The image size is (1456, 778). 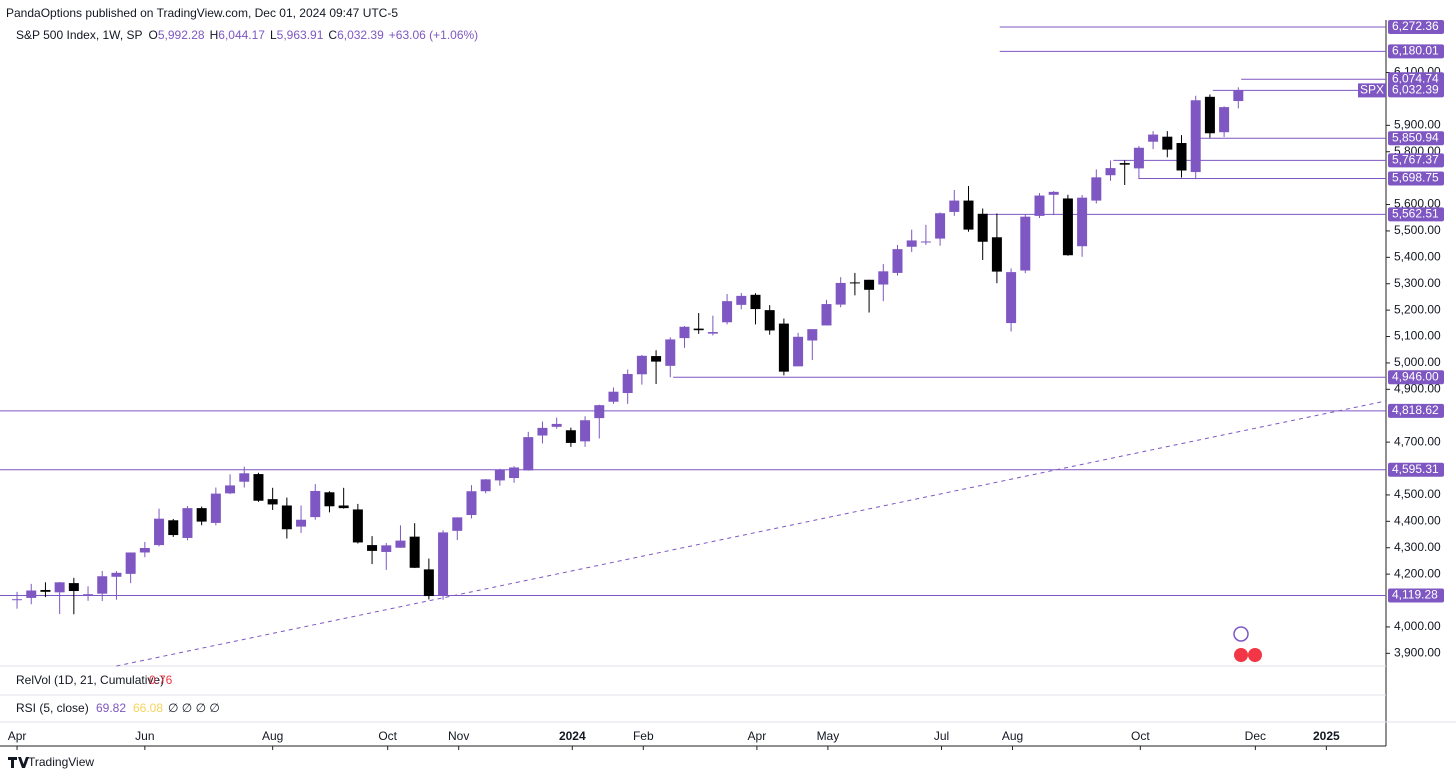 What do you see at coordinates (1417, 626) in the screenshot?
I see `y-tick-label: 4,000.00` at bounding box center [1417, 626].